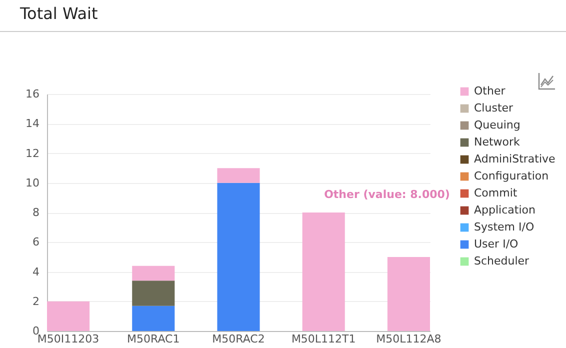  Describe the element at coordinates (323, 339) in the screenshot. I see `x-tick-label: M50L112T1` at that location.